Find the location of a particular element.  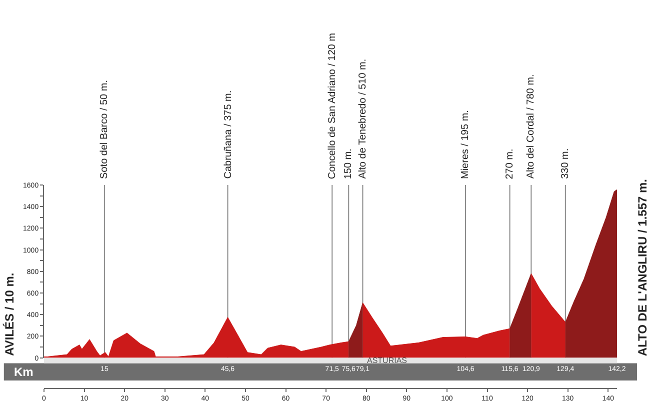

ref-line-label: Concello de San Adriano / 120 m is located at coordinates (332, 106).